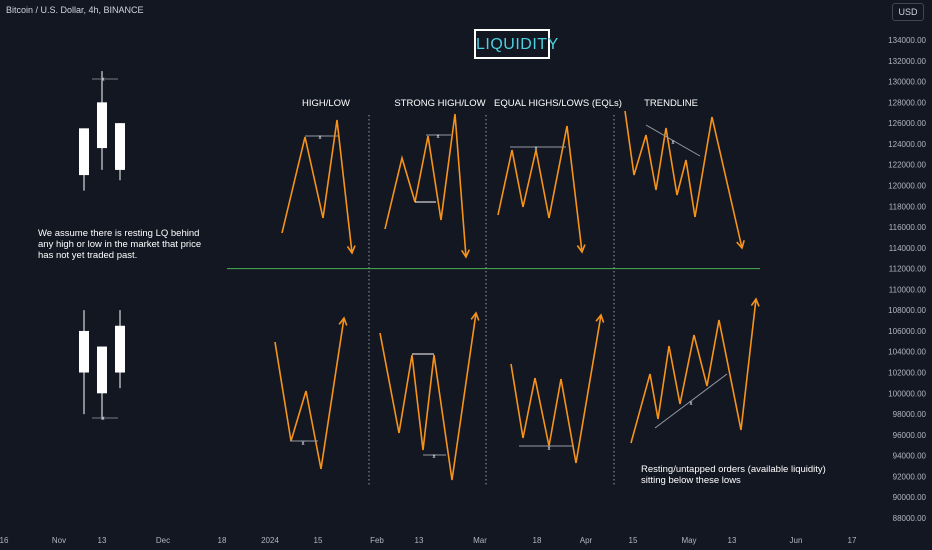 This screenshot has width=932, height=550. Describe the element at coordinates (908, 206) in the screenshot. I see `y-tick-label: 118000.00` at that location.